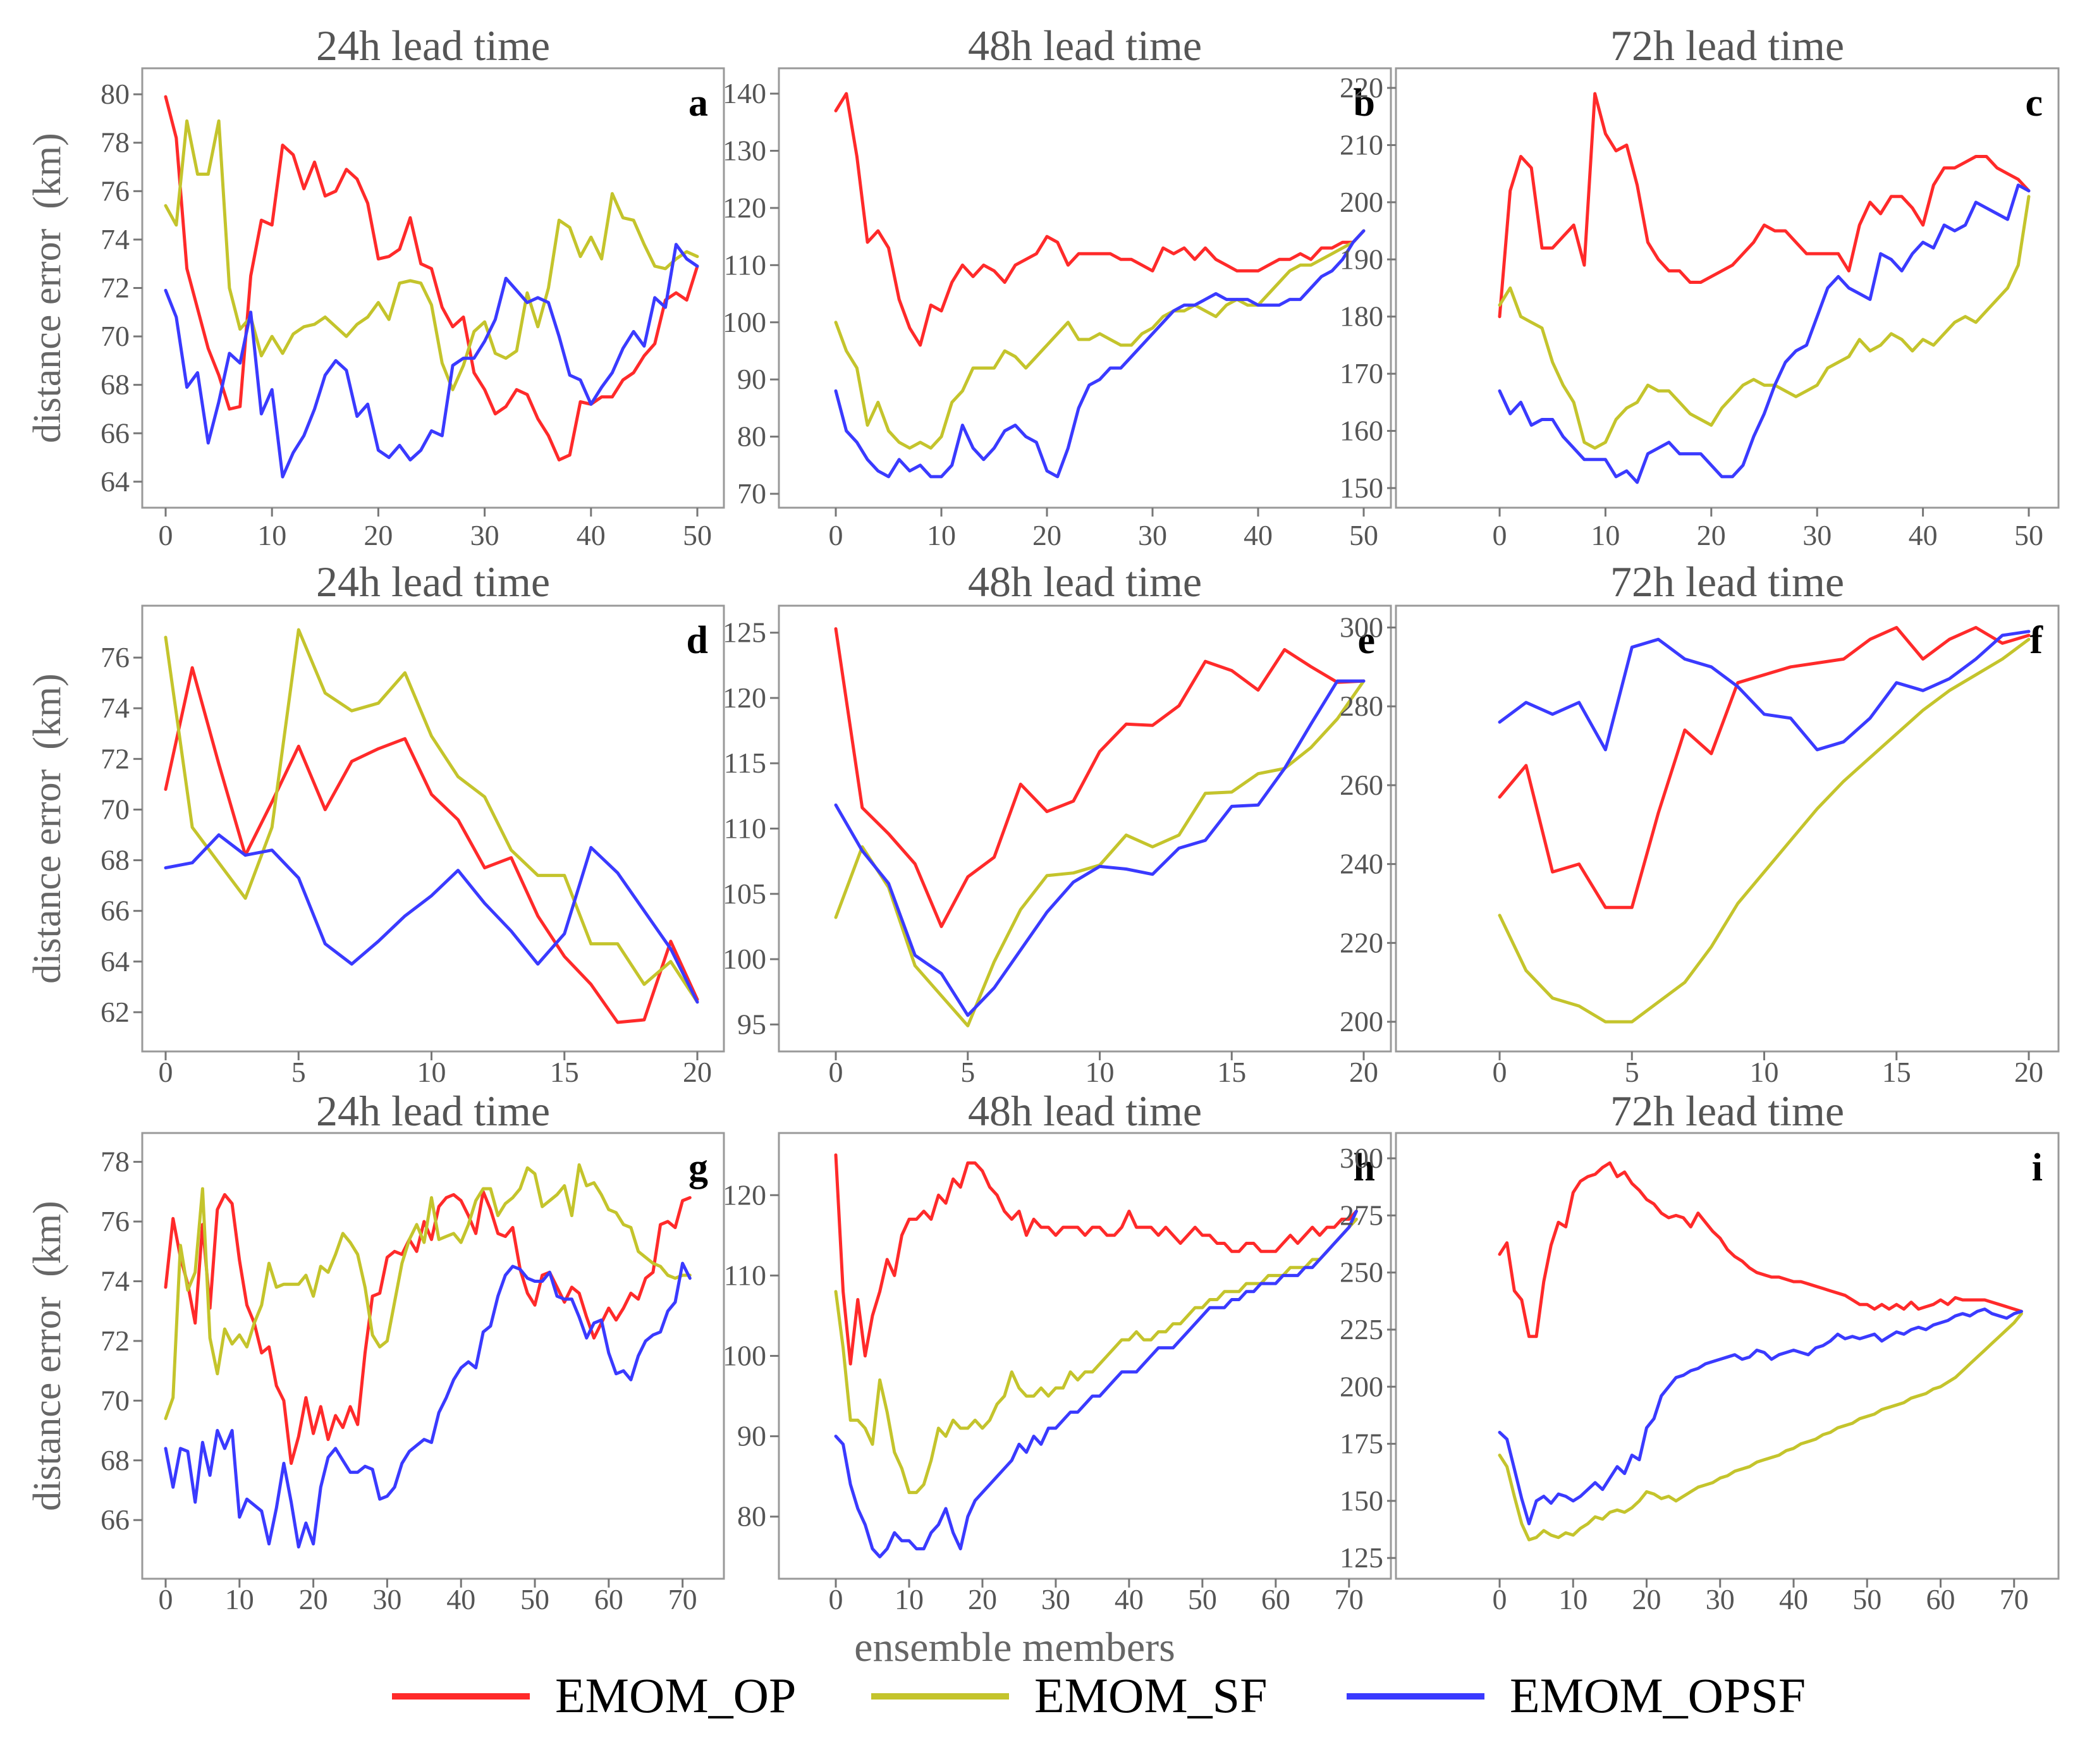 The height and width of the screenshot is (1764, 2080). Describe the element at coordinates (1364, 103) in the screenshot. I see `panel-letter: b` at that location.